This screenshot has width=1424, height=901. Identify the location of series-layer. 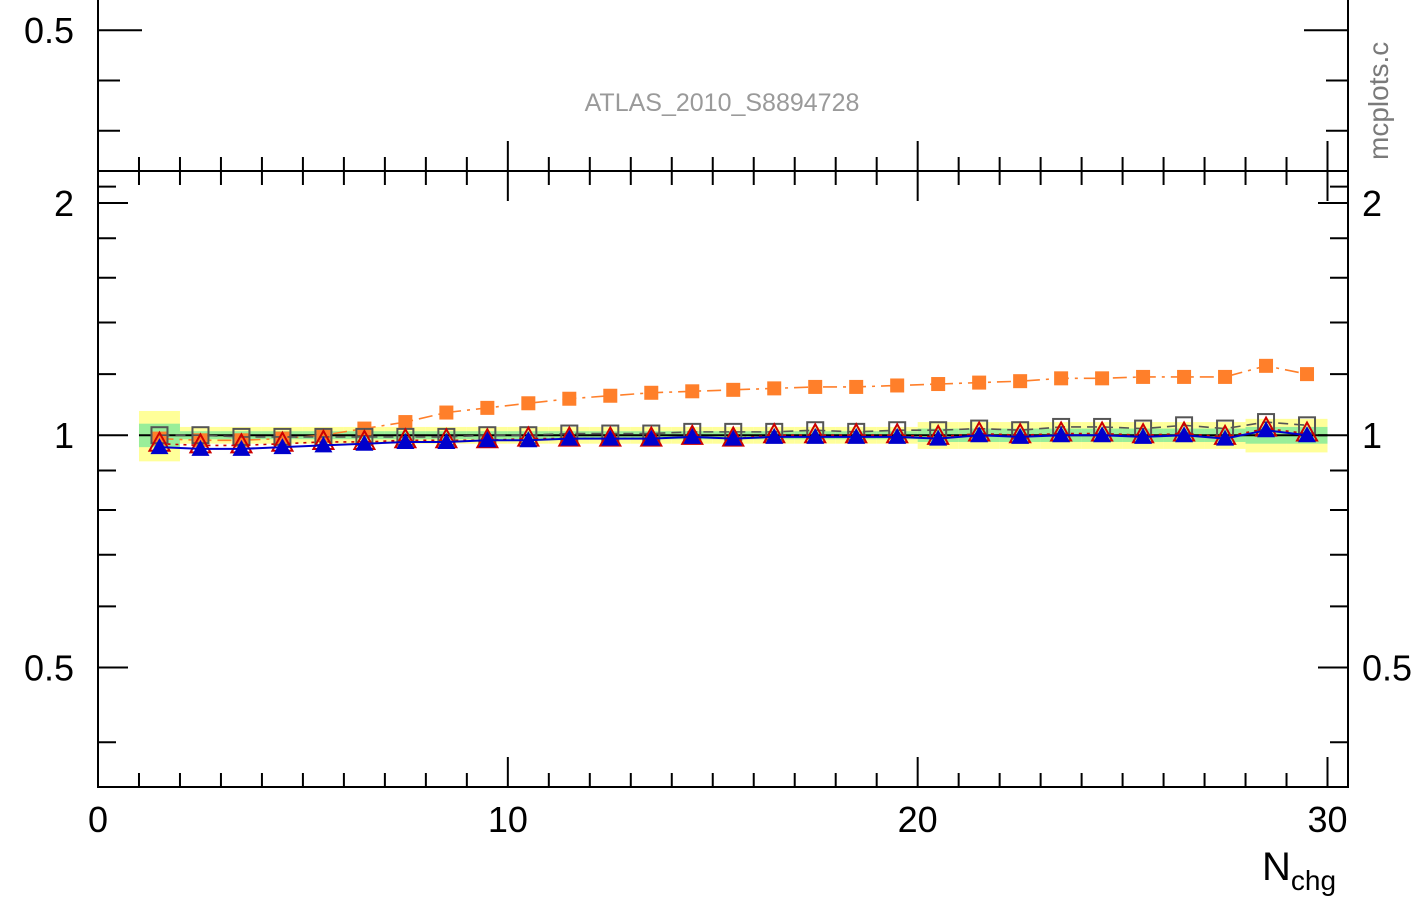
(733, 407).